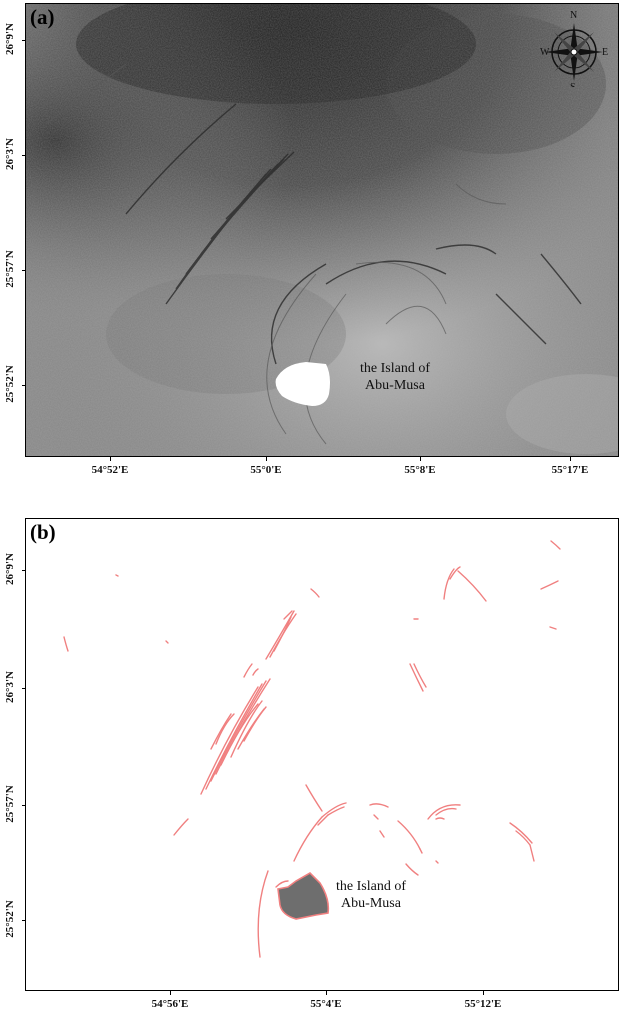 The width and height of the screenshot is (619, 1021). I want to click on island-label-b: the Island of Abu-Musa, so click(371, 895).